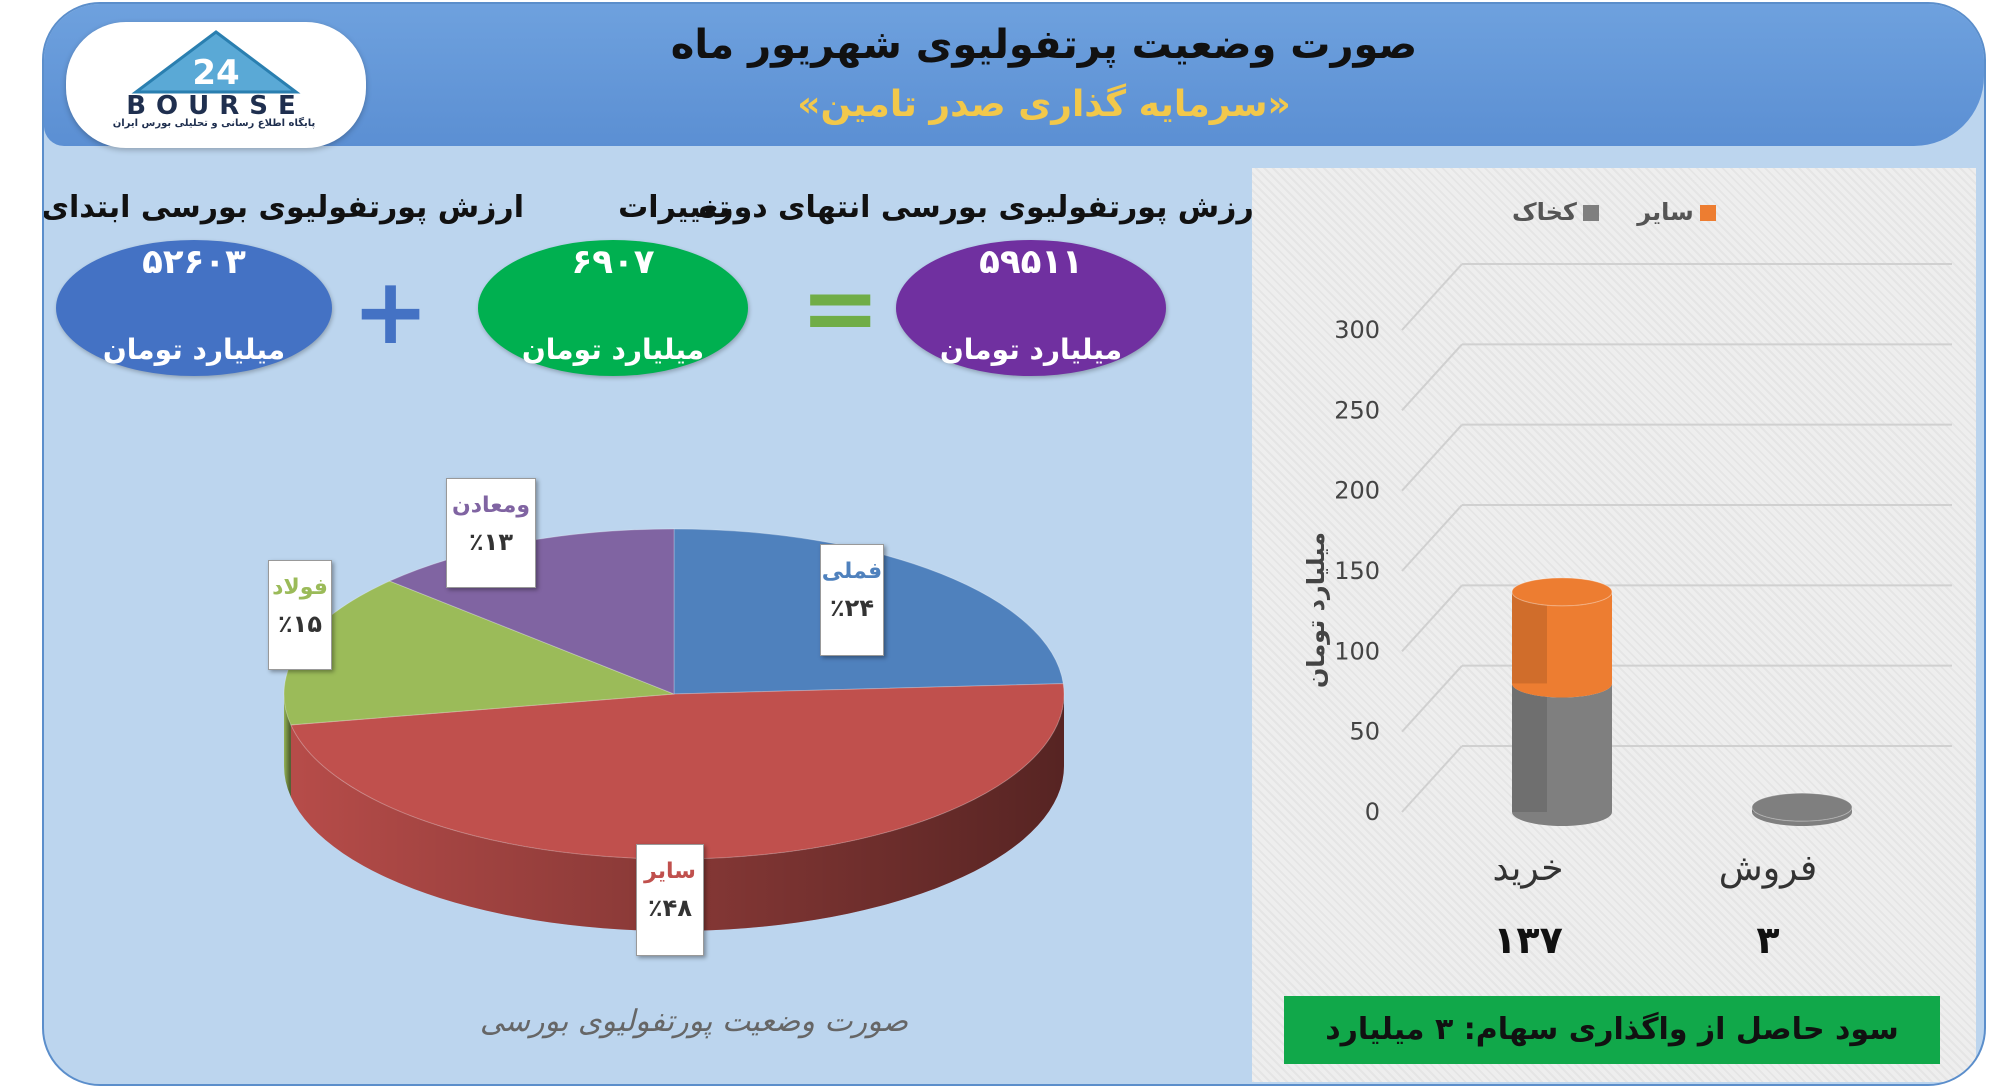 This screenshot has width=2000, height=1086. I want to click on start-value-unit: میلیارد تومان, so click(194, 349).